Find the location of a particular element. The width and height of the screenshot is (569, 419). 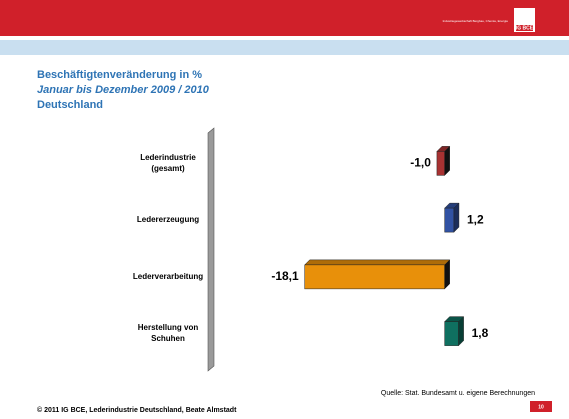

category-label: Herstellung von Schuhen is located at coordinates (168, 333).